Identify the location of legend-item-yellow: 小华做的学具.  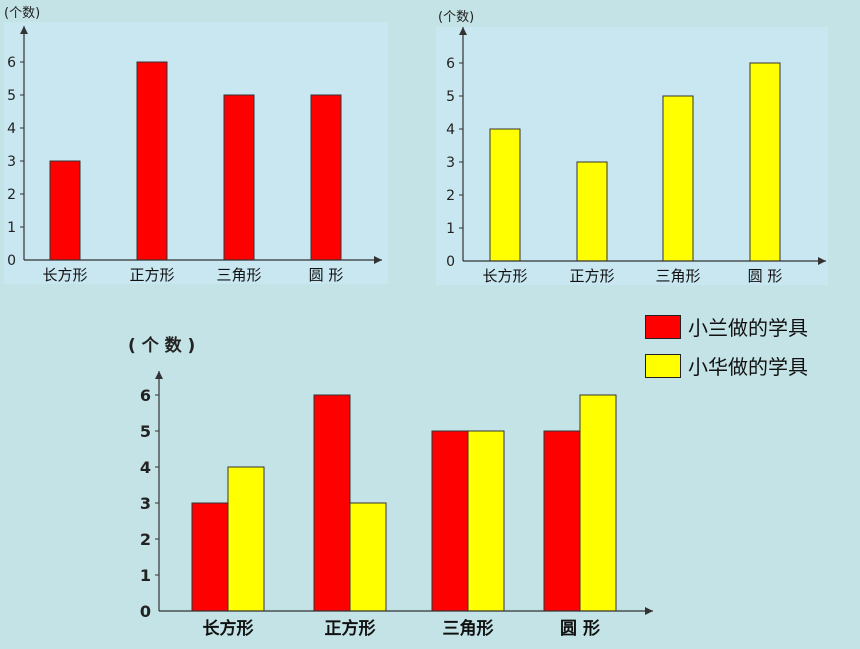
(726, 365).